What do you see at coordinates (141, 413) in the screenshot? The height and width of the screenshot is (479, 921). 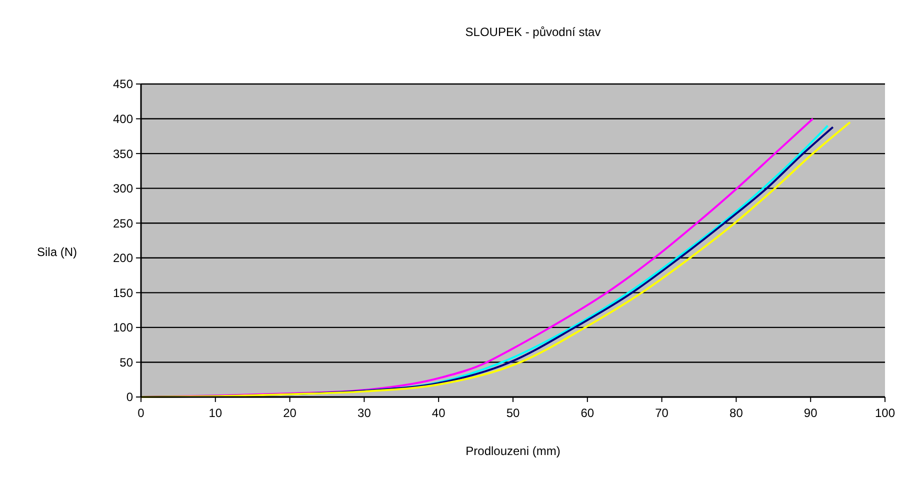 I see `x-tick-label: 0` at bounding box center [141, 413].